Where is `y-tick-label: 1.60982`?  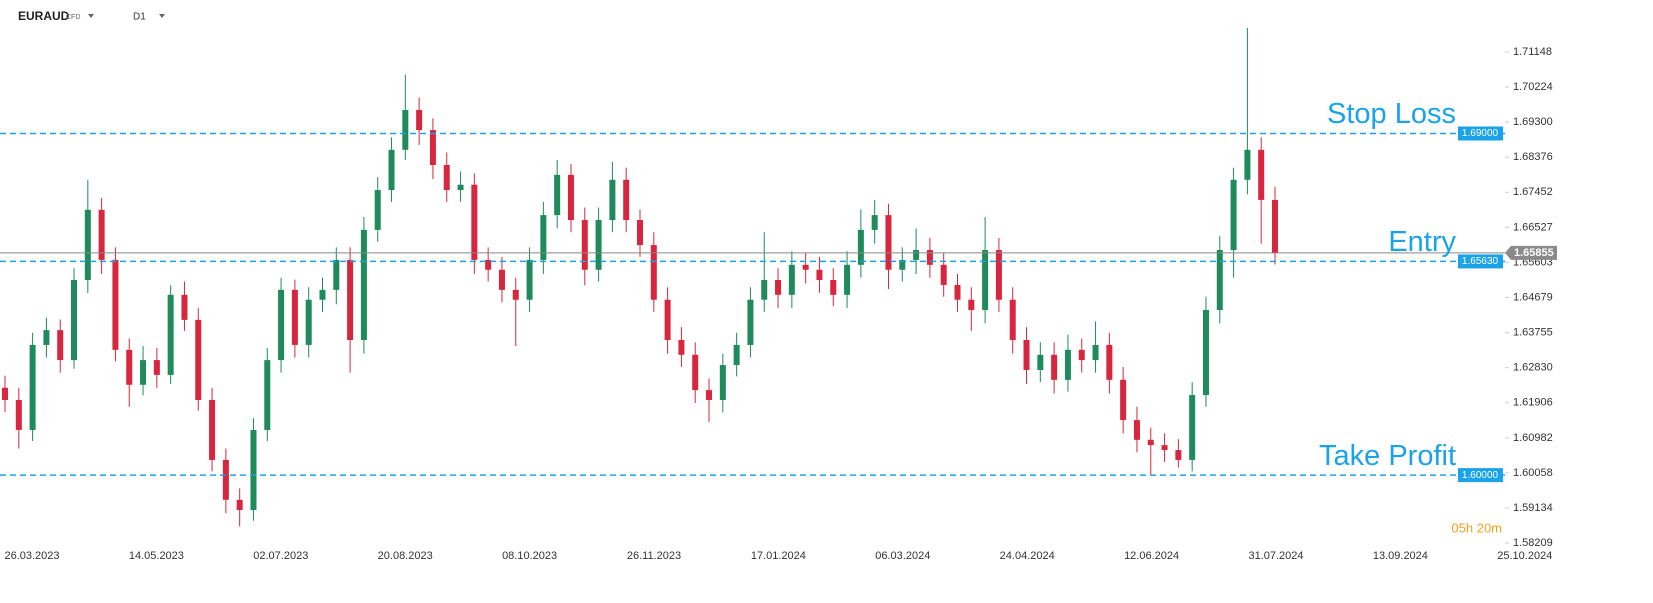
y-tick-label: 1.60982 is located at coordinates (1533, 438).